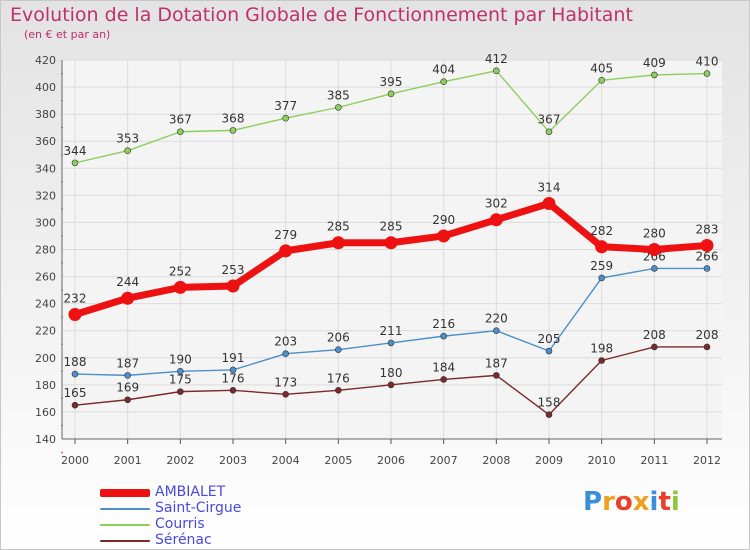  Describe the element at coordinates (75, 298) in the screenshot. I see `data-label-ambialet: 232` at that location.